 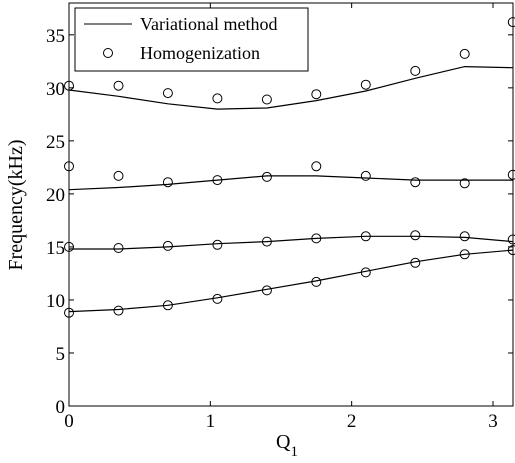 What do you see at coordinates (16, 204) in the screenshot?
I see `y-axis-label: Frequency(kHz)` at bounding box center [16, 204].